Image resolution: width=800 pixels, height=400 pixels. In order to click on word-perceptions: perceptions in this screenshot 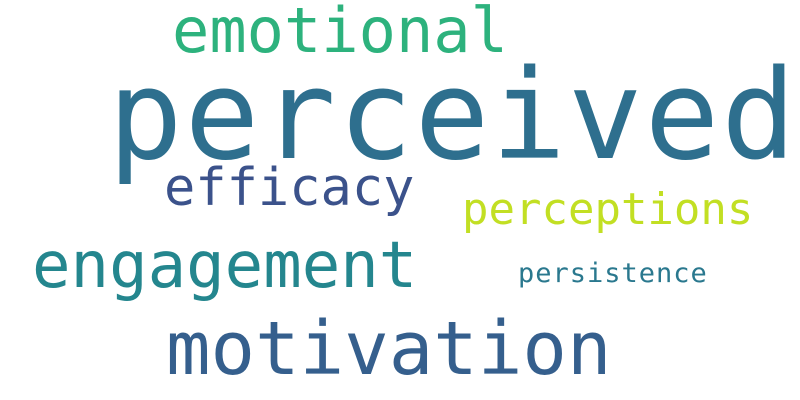, I will do `click(608, 209)`.